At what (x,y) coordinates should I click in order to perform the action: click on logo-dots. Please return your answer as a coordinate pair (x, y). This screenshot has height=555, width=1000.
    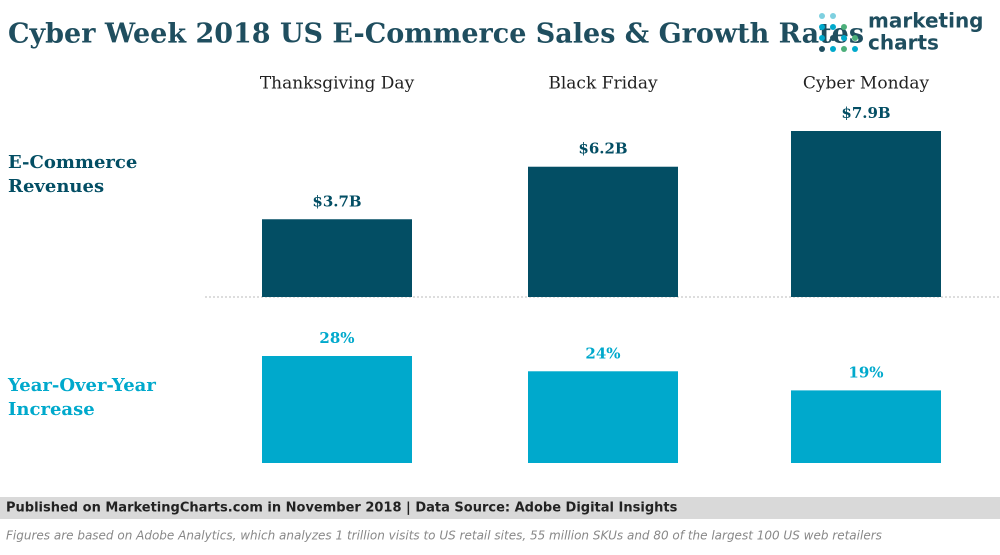
    Looking at the image, I should click on (838, 32).